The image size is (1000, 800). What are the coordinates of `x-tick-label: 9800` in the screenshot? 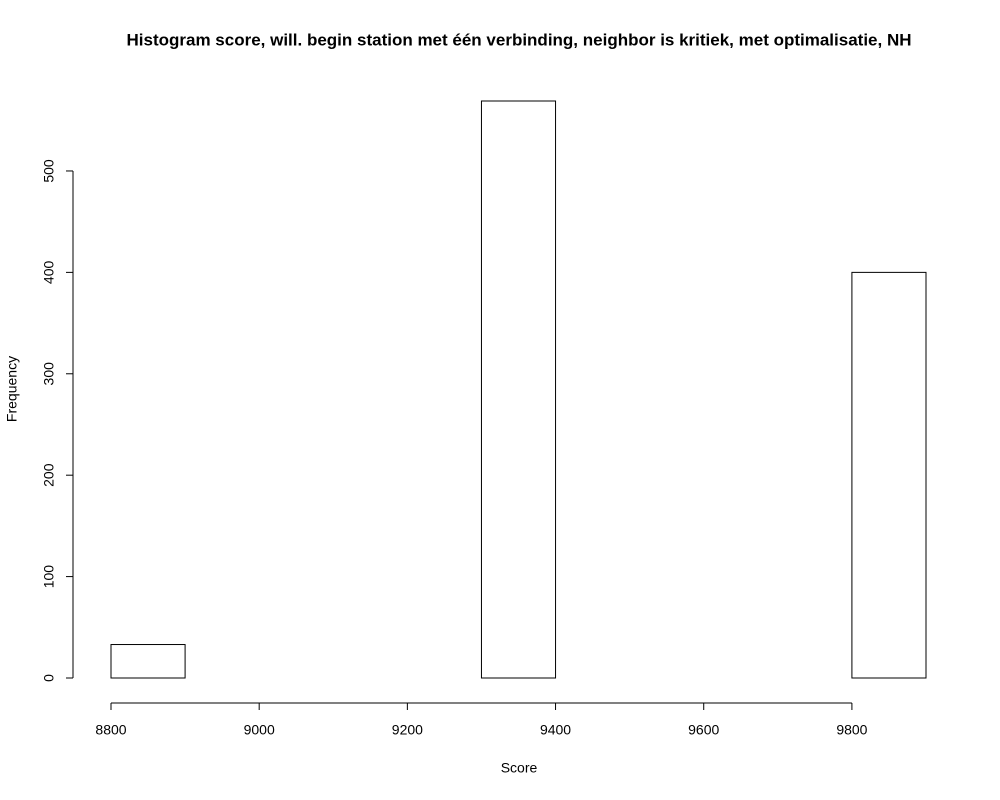 It's located at (851, 730).